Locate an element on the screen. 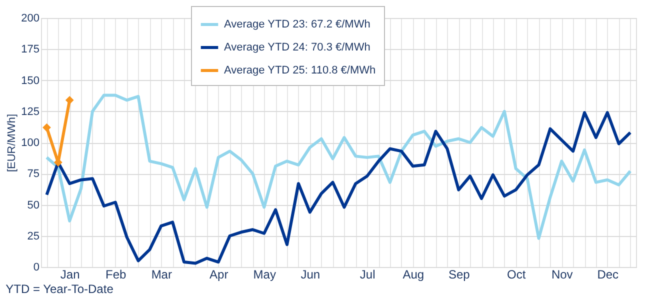  legend-label: Average YTD 25: 110.8 €/MWh is located at coordinates (300, 70).